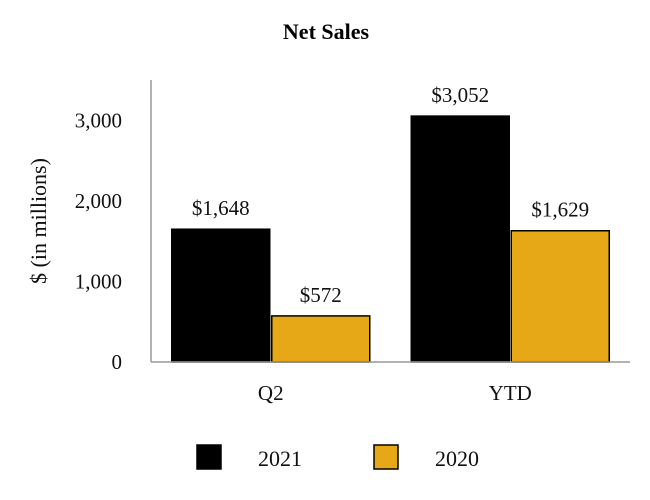 Image resolution: width=650 pixels, height=500 pixels. What do you see at coordinates (321, 339) in the screenshot?
I see `bar-2020-Q2` at bounding box center [321, 339].